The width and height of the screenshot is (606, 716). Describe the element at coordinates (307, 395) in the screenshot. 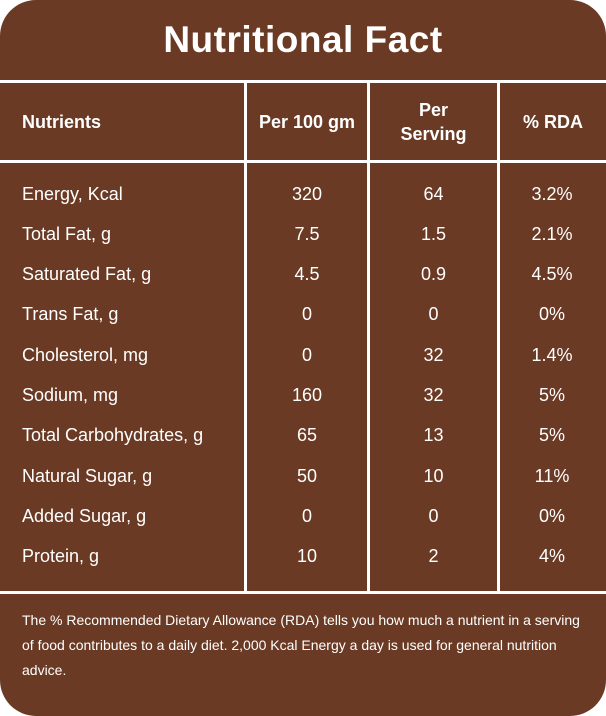

I see `per-100gm-value: 160` at that location.